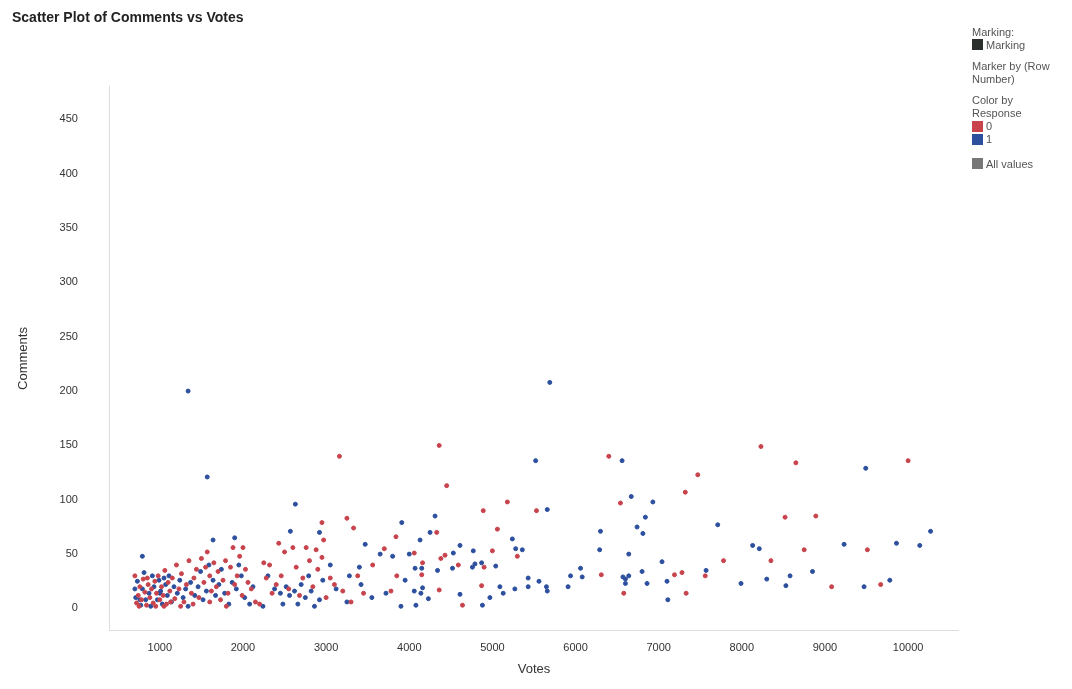 Image resolution: width=1072 pixels, height=689 pixels. I want to click on text: Marker by (Row Number), so click(1011, 73).